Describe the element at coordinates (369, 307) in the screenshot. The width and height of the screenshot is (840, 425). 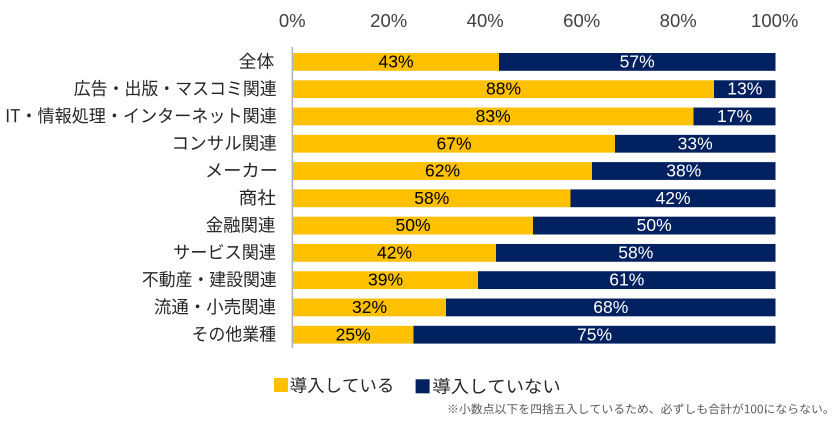
I see `svg-text: 32%` at that location.